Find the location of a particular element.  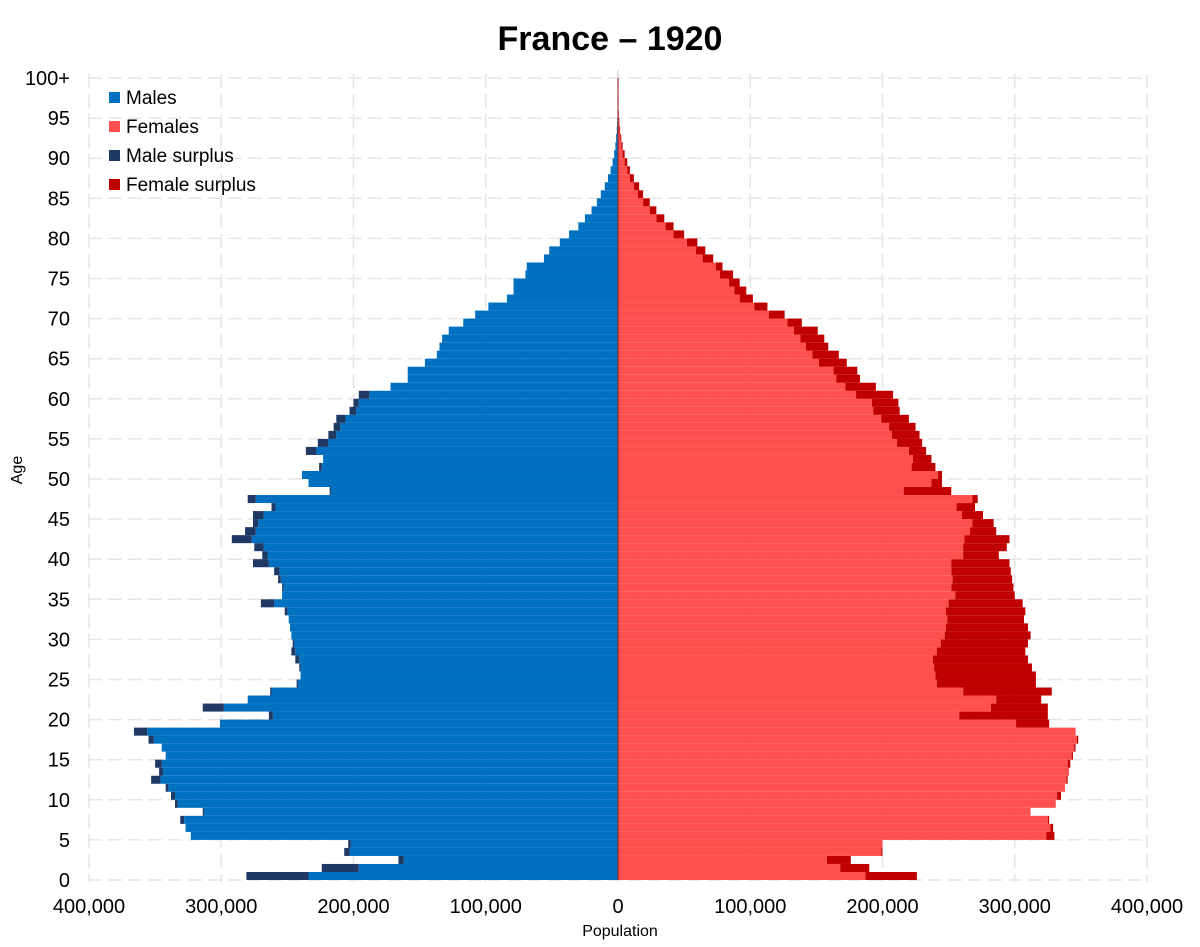

x-tick-label: 200,000 is located at coordinates (353, 907).